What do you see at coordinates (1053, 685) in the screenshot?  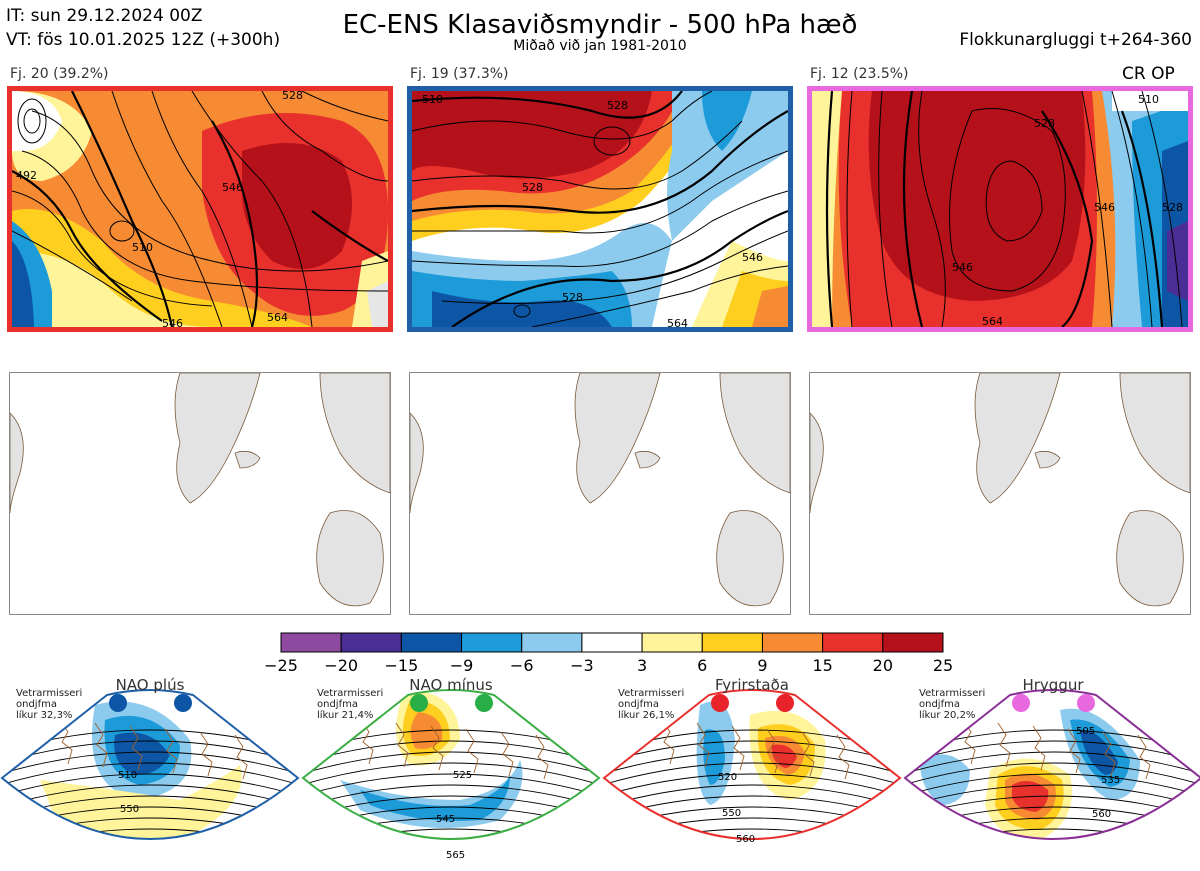 I see `regime-title: Hryggur` at bounding box center [1053, 685].